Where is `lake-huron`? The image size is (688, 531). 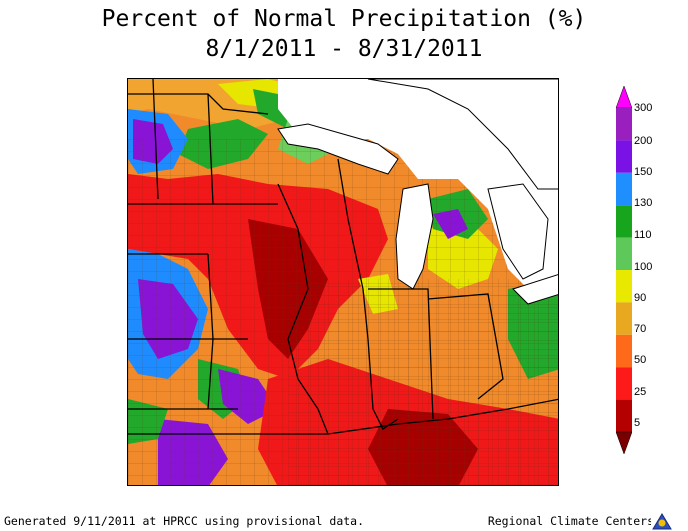 lake-huron is located at coordinates (518, 231).